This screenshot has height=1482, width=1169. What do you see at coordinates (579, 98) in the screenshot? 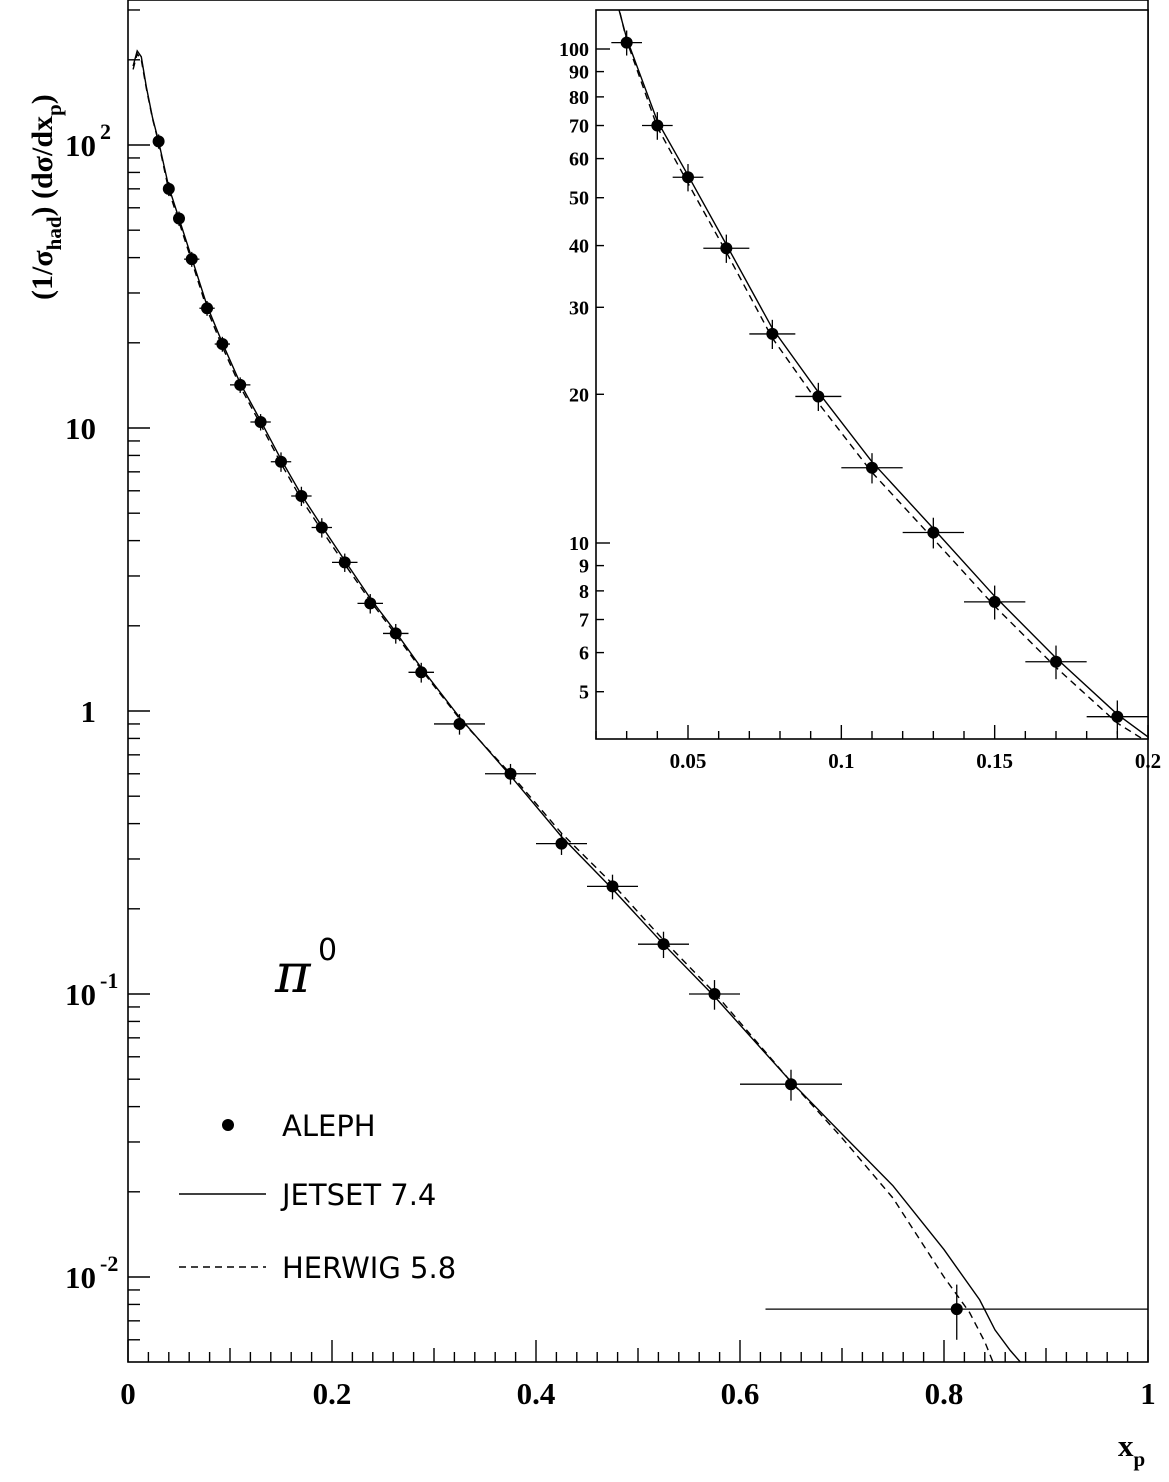
I see `inset-y-tick-label: 80` at bounding box center [579, 98].